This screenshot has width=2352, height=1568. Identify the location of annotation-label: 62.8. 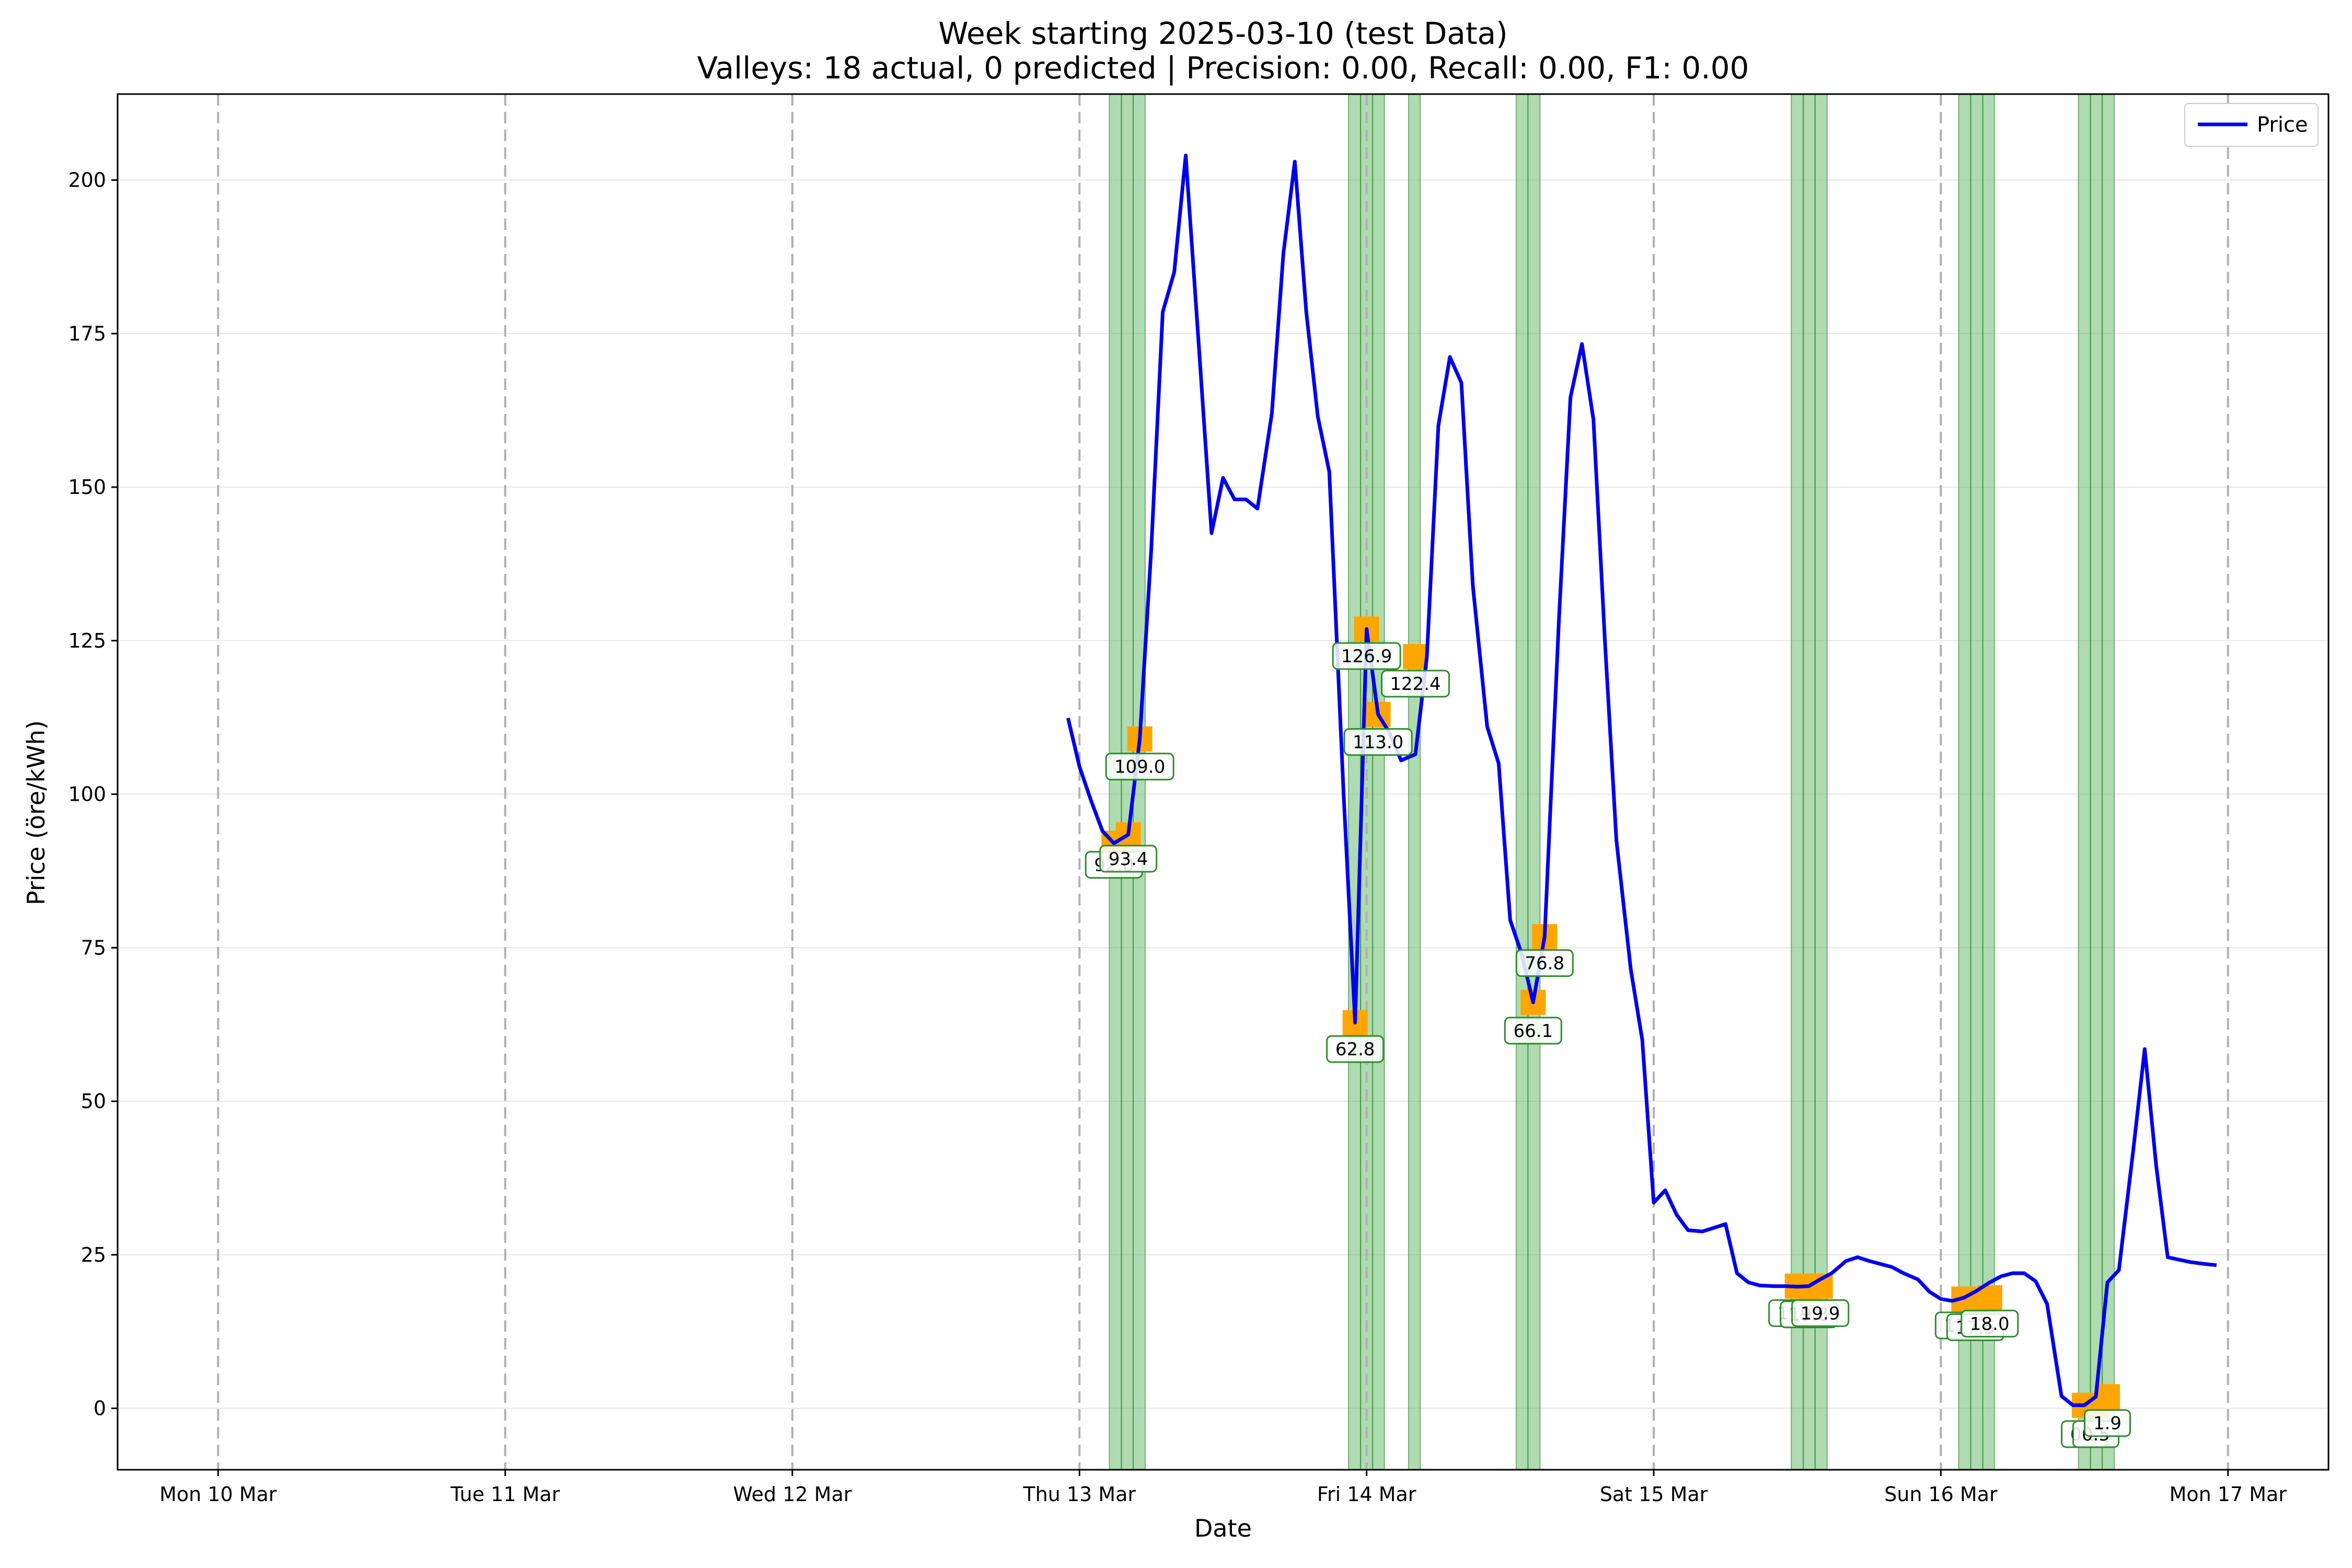
(1355, 1049).